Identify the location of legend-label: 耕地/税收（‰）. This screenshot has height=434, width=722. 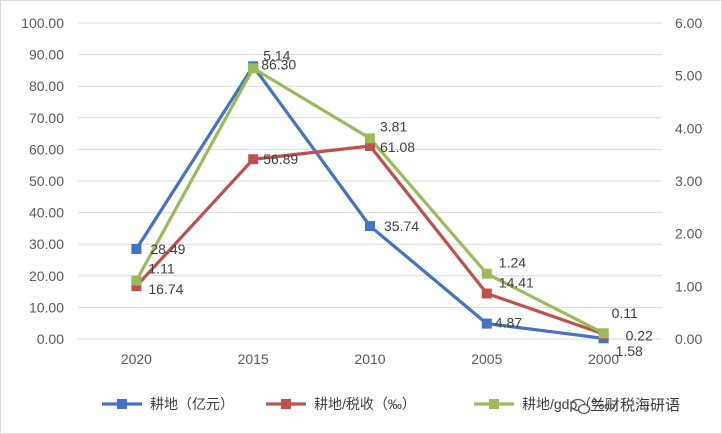
(365, 404).